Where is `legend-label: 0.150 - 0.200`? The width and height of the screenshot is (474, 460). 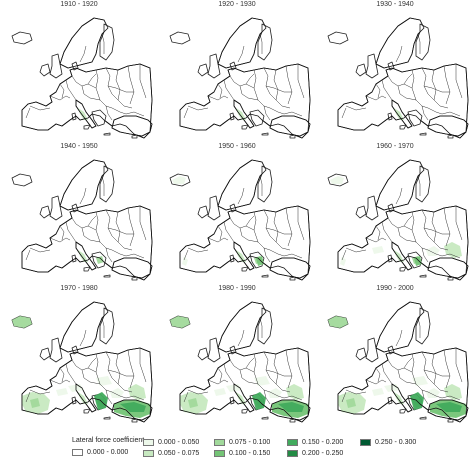 legend-label: 0.150 - 0.200 is located at coordinates (323, 442).